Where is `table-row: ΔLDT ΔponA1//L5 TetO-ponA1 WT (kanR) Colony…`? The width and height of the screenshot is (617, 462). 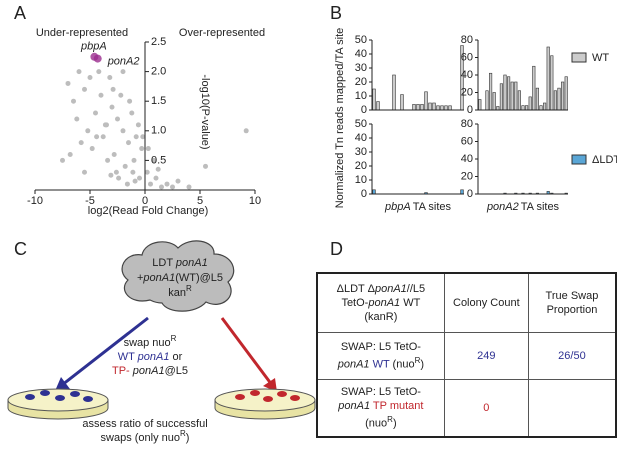
table-row: ΔLDT ΔponA1//L5 TetO-ponA1 WT (kanR) Colony… is located at coordinates (466, 302).